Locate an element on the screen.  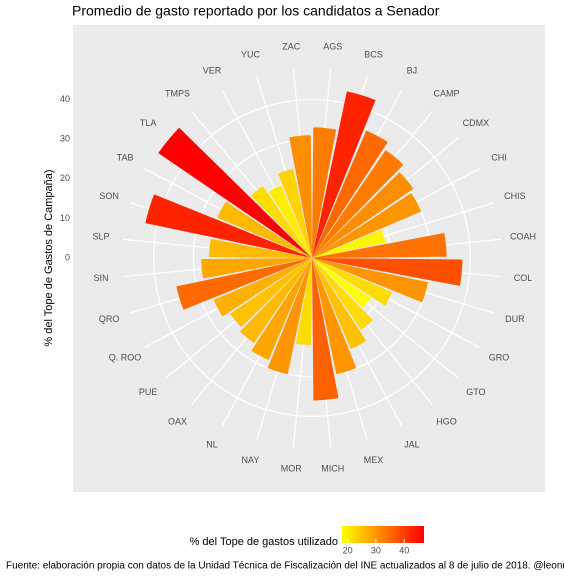
x-tick-label: TAB is located at coordinates (125, 157).